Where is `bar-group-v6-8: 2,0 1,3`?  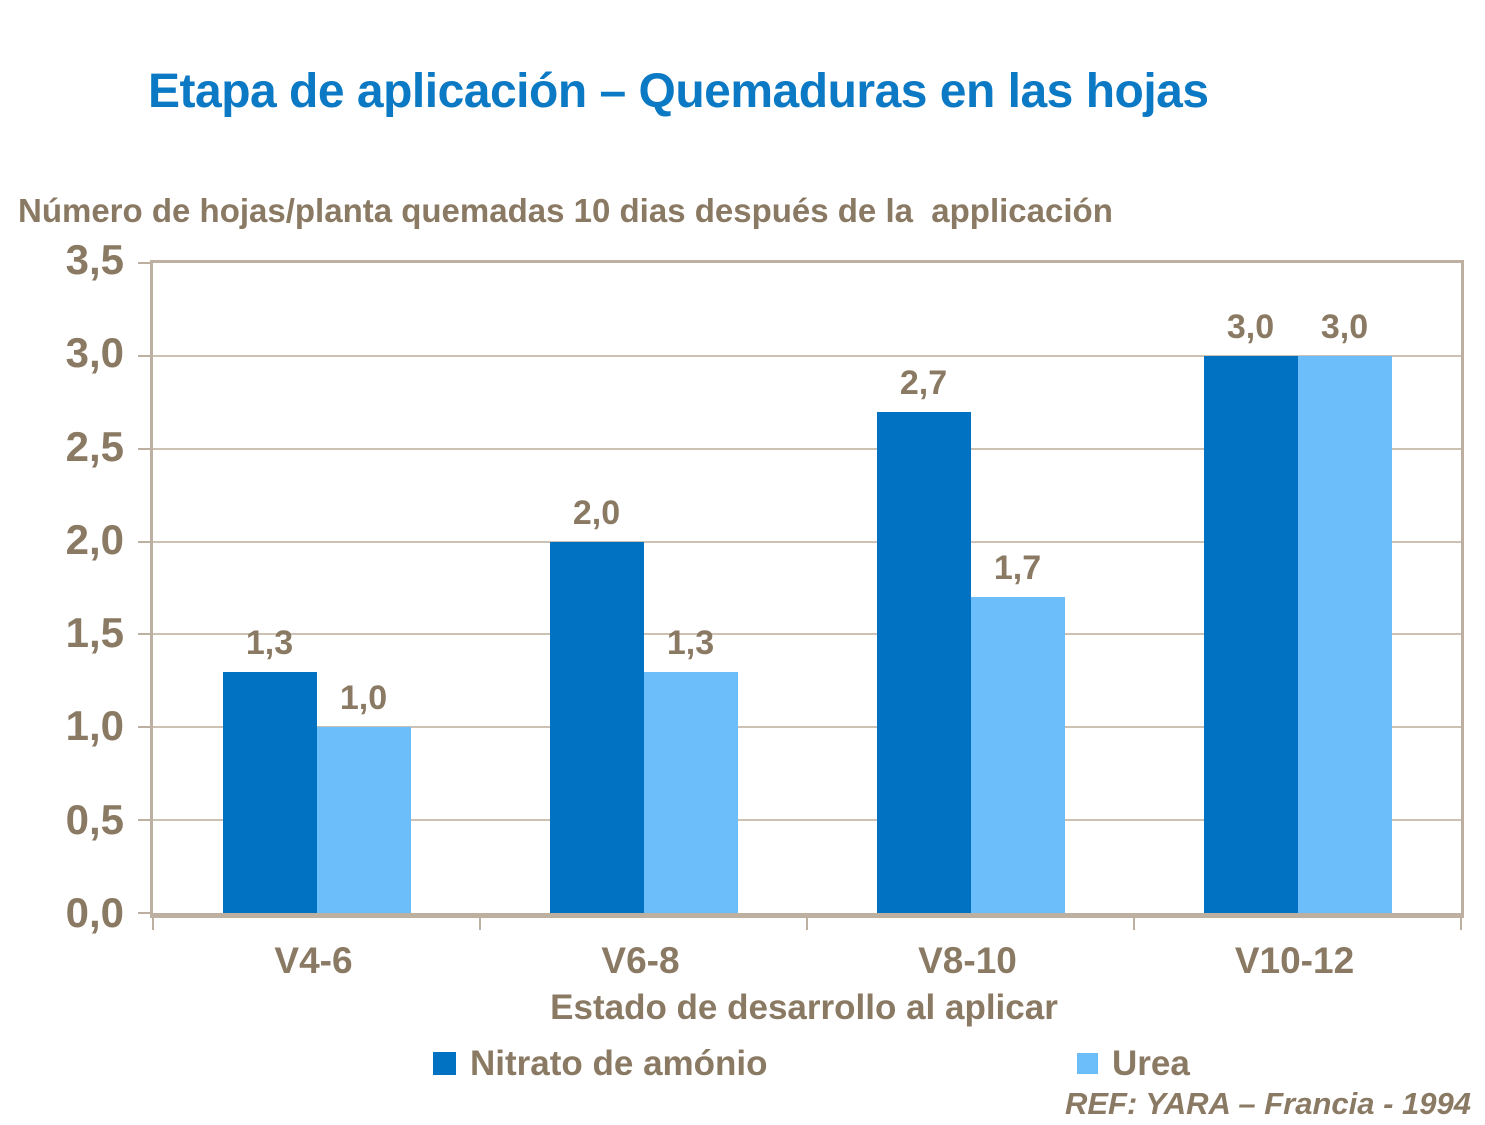
bar-group-v6-8: 2,0 1,3 is located at coordinates (643, 588).